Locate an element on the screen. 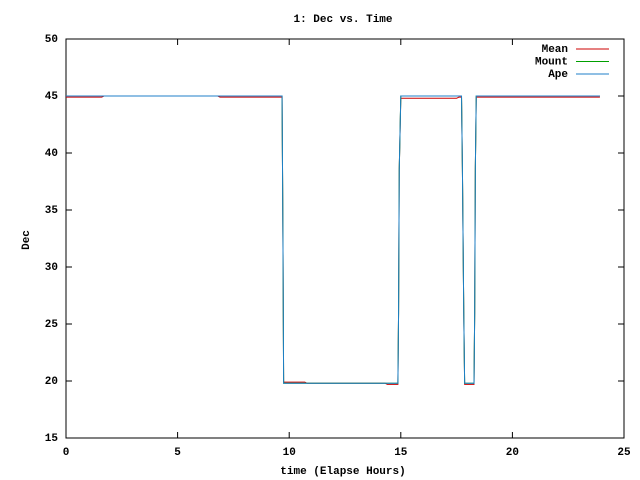  legend-label: Ape is located at coordinates (558, 75).